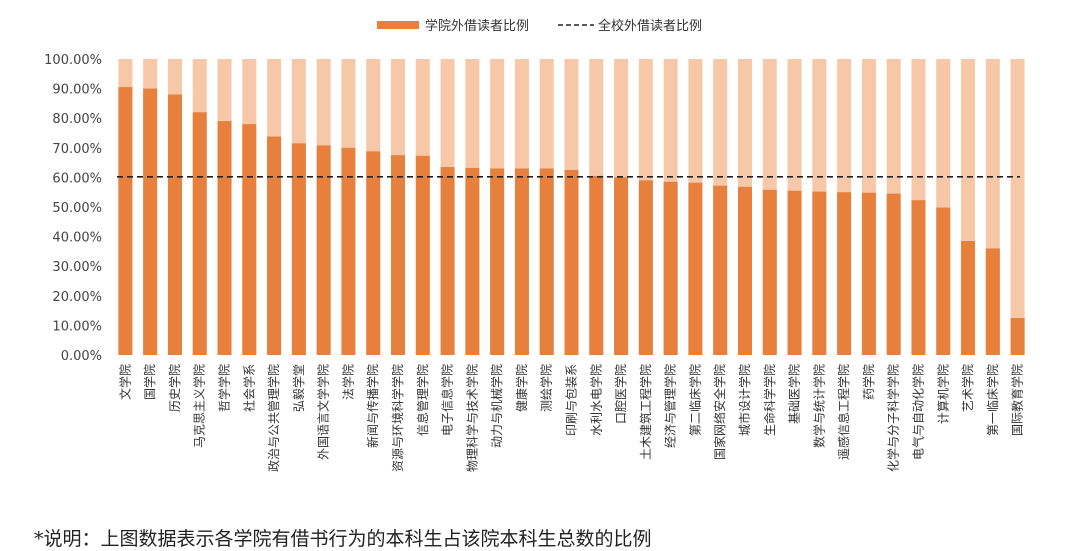 This screenshot has height=551, width=1080. I want to click on x-tick-label: 物理科学与技术学院, so click(471, 418).